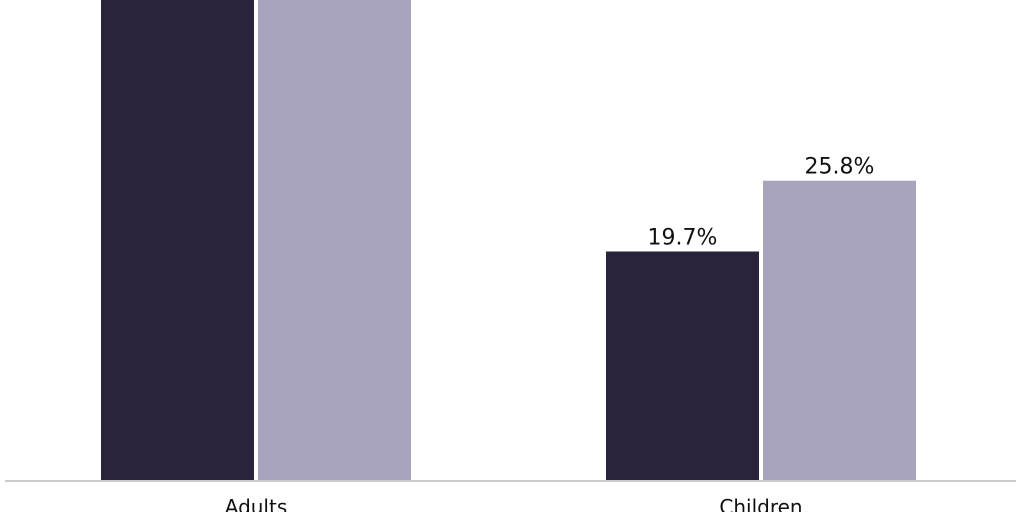  Describe the element at coordinates (761, 203) in the screenshot. I see `data-labels-group: 19.7% 25.8%` at that location.